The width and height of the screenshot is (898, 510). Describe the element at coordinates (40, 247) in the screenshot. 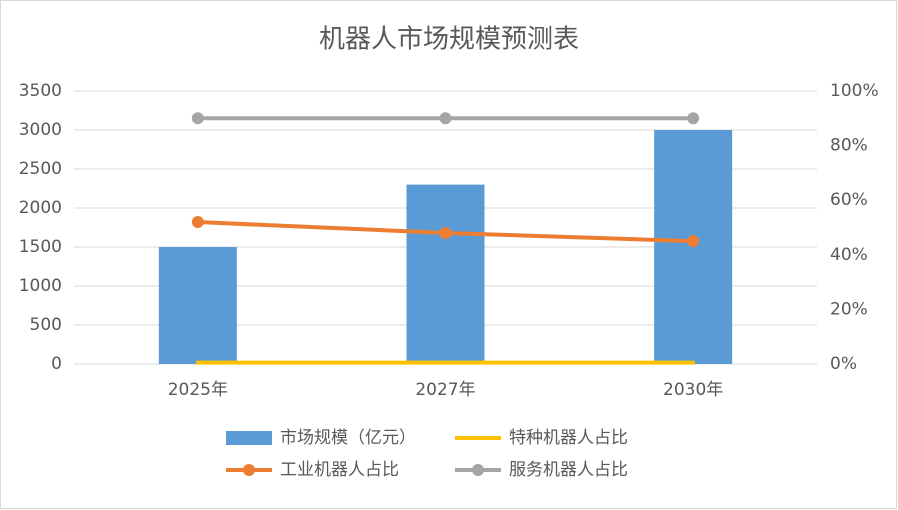

I see `y-tick-label: 1500` at that location.